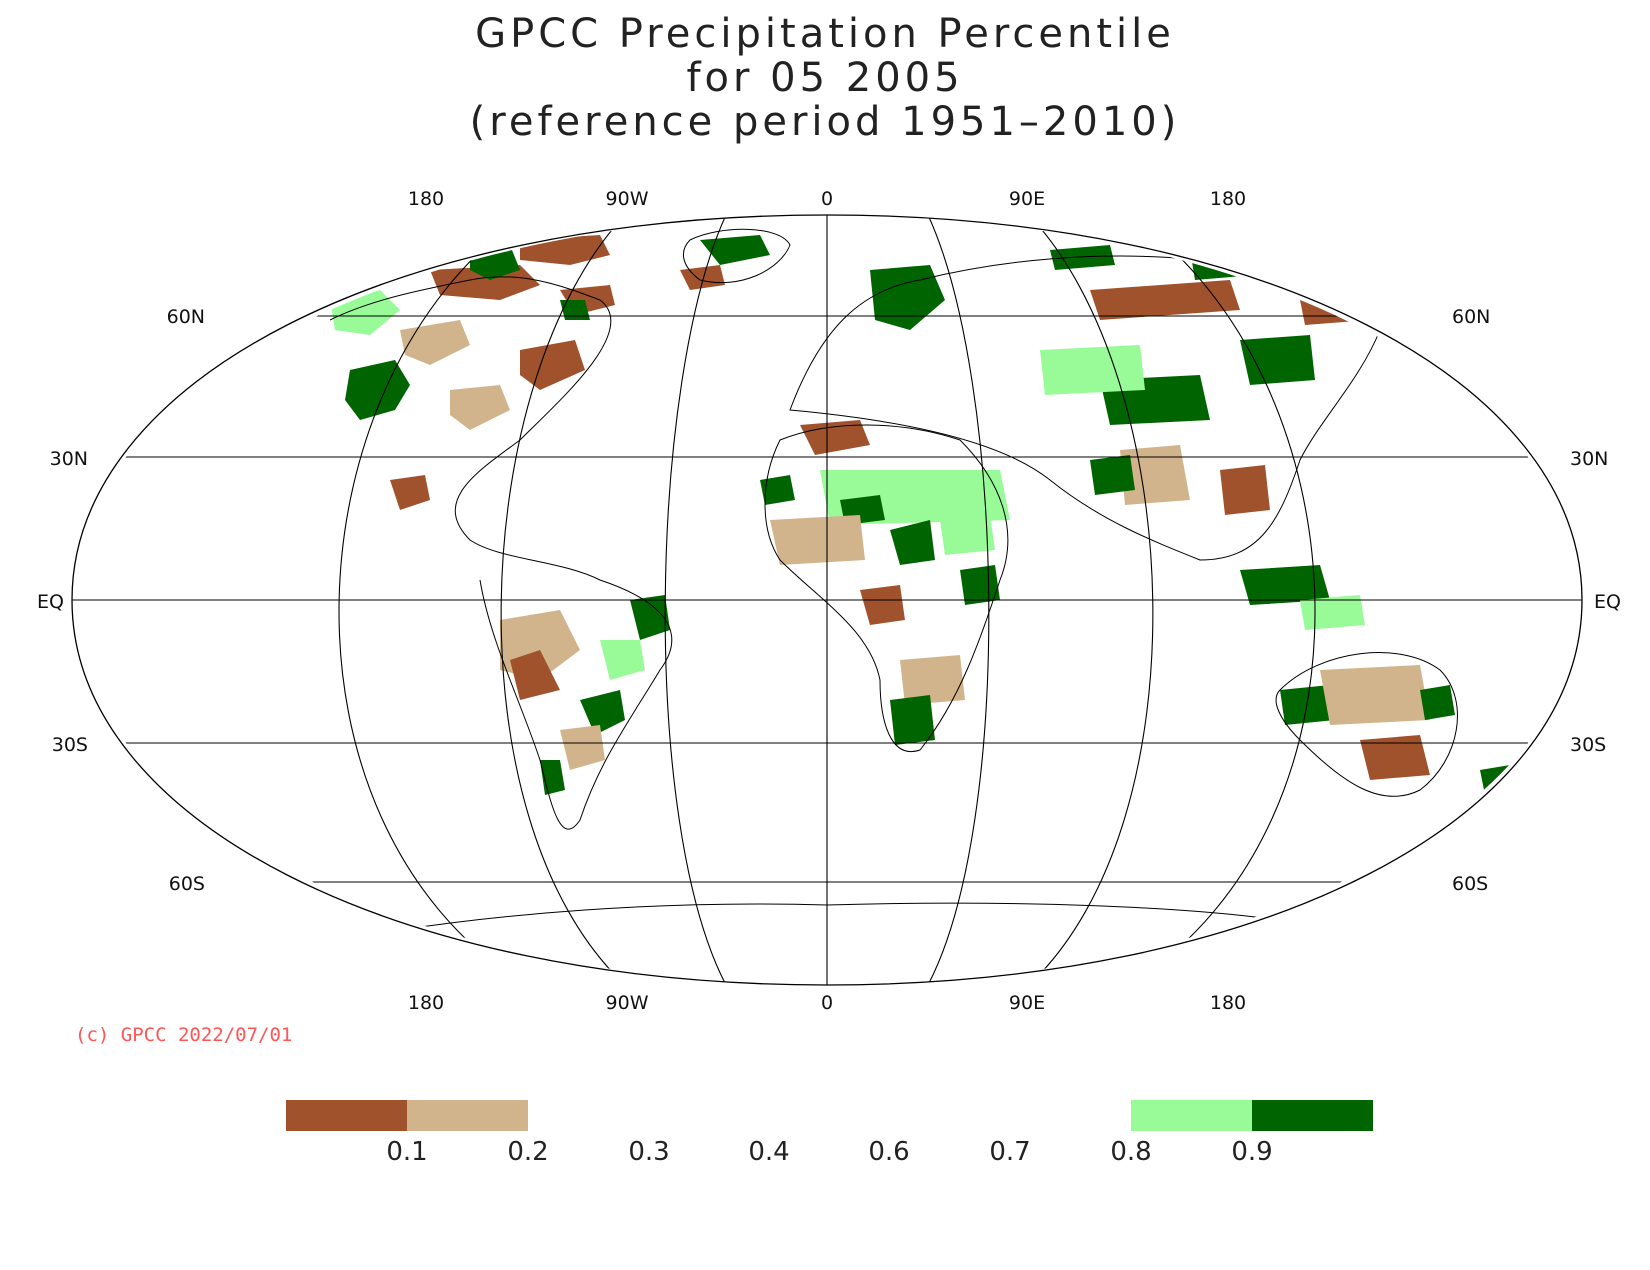 The width and height of the screenshot is (1650, 1270). What do you see at coordinates (829, 1115) in the screenshot?
I see `legend-colorbar` at bounding box center [829, 1115].